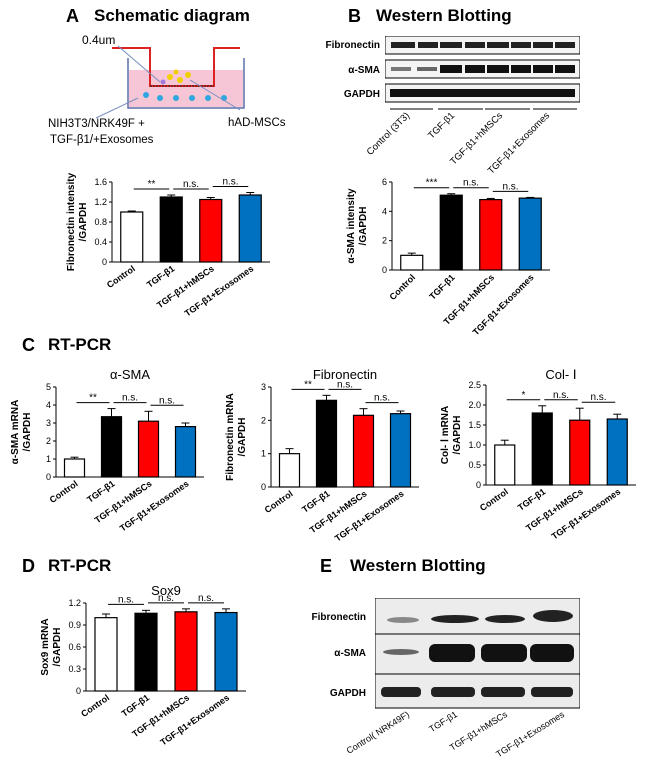 The width and height of the screenshot is (650, 769). What do you see at coordinates (364, 70) in the screenshot?
I see `wb-row-label: α-SMA` at bounding box center [364, 70].